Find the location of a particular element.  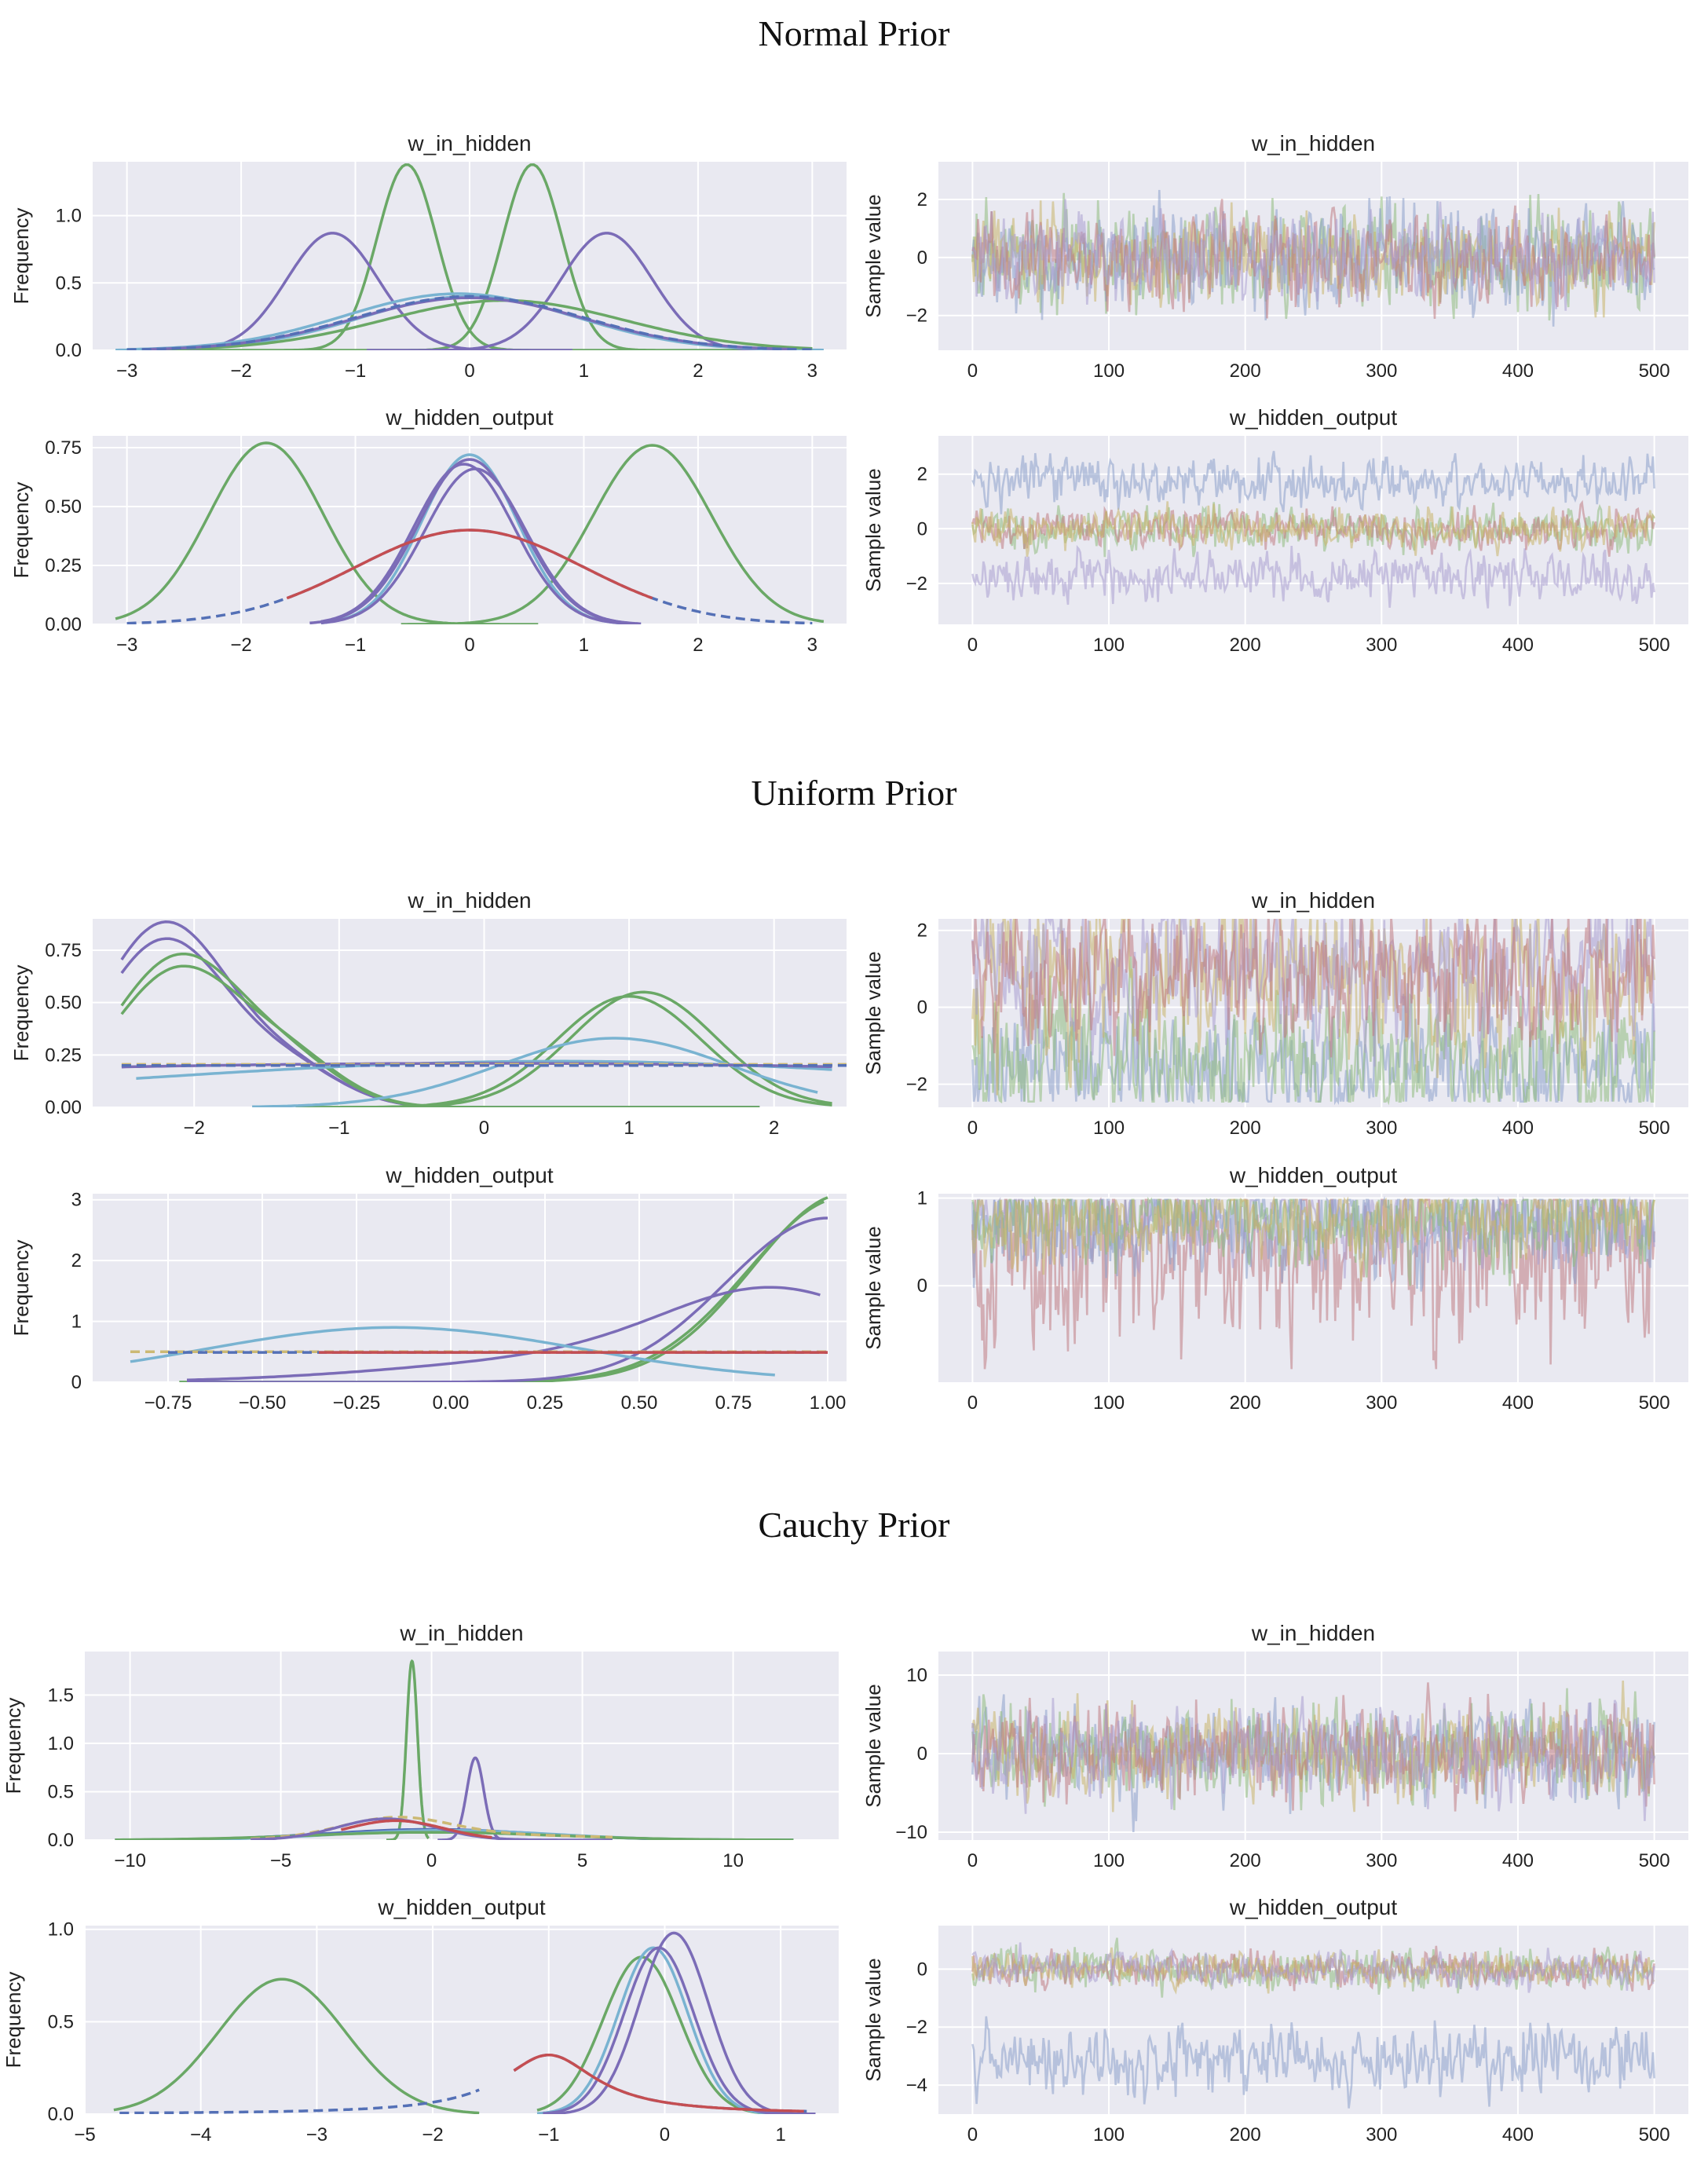

trace-series-trace_gold is located at coordinates (1313, 1238).